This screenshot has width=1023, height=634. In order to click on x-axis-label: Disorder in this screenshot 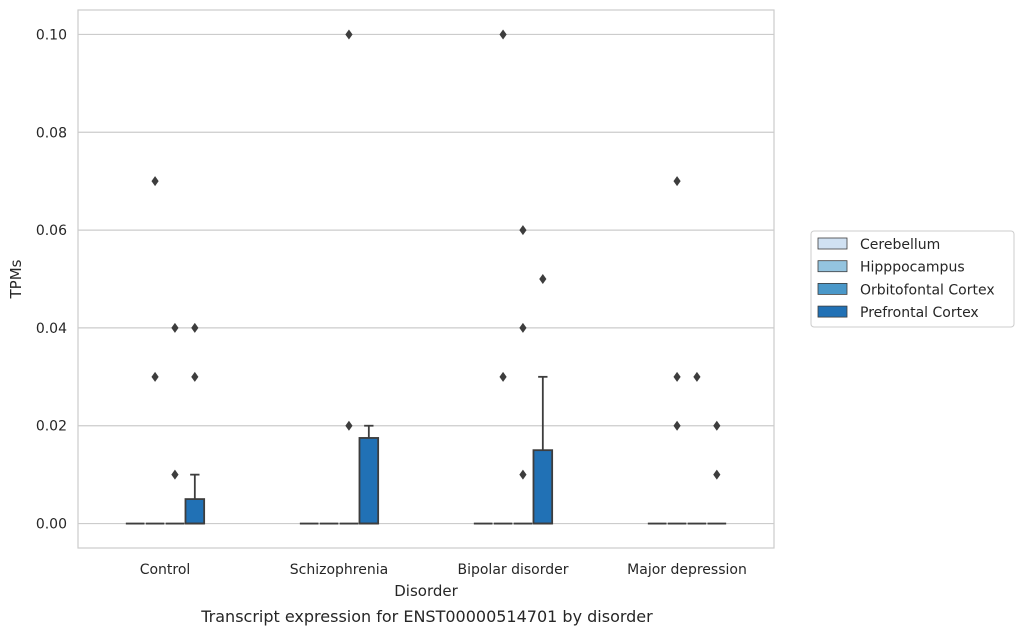, I will do `click(426, 591)`.